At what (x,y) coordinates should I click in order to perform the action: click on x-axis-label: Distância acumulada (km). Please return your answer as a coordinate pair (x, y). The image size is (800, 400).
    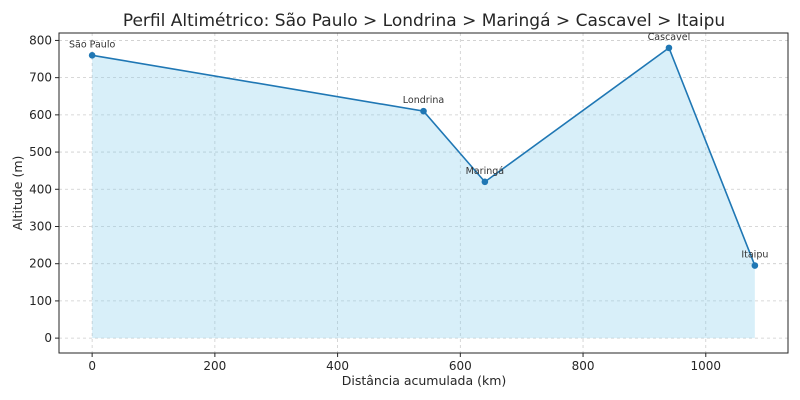
    Looking at the image, I should click on (424, 380).